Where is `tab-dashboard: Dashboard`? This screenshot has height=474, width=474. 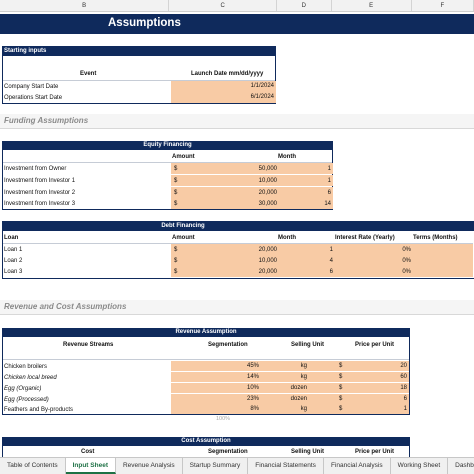
tab-dashboard: Dashboard is located at coordinates (461, 466).